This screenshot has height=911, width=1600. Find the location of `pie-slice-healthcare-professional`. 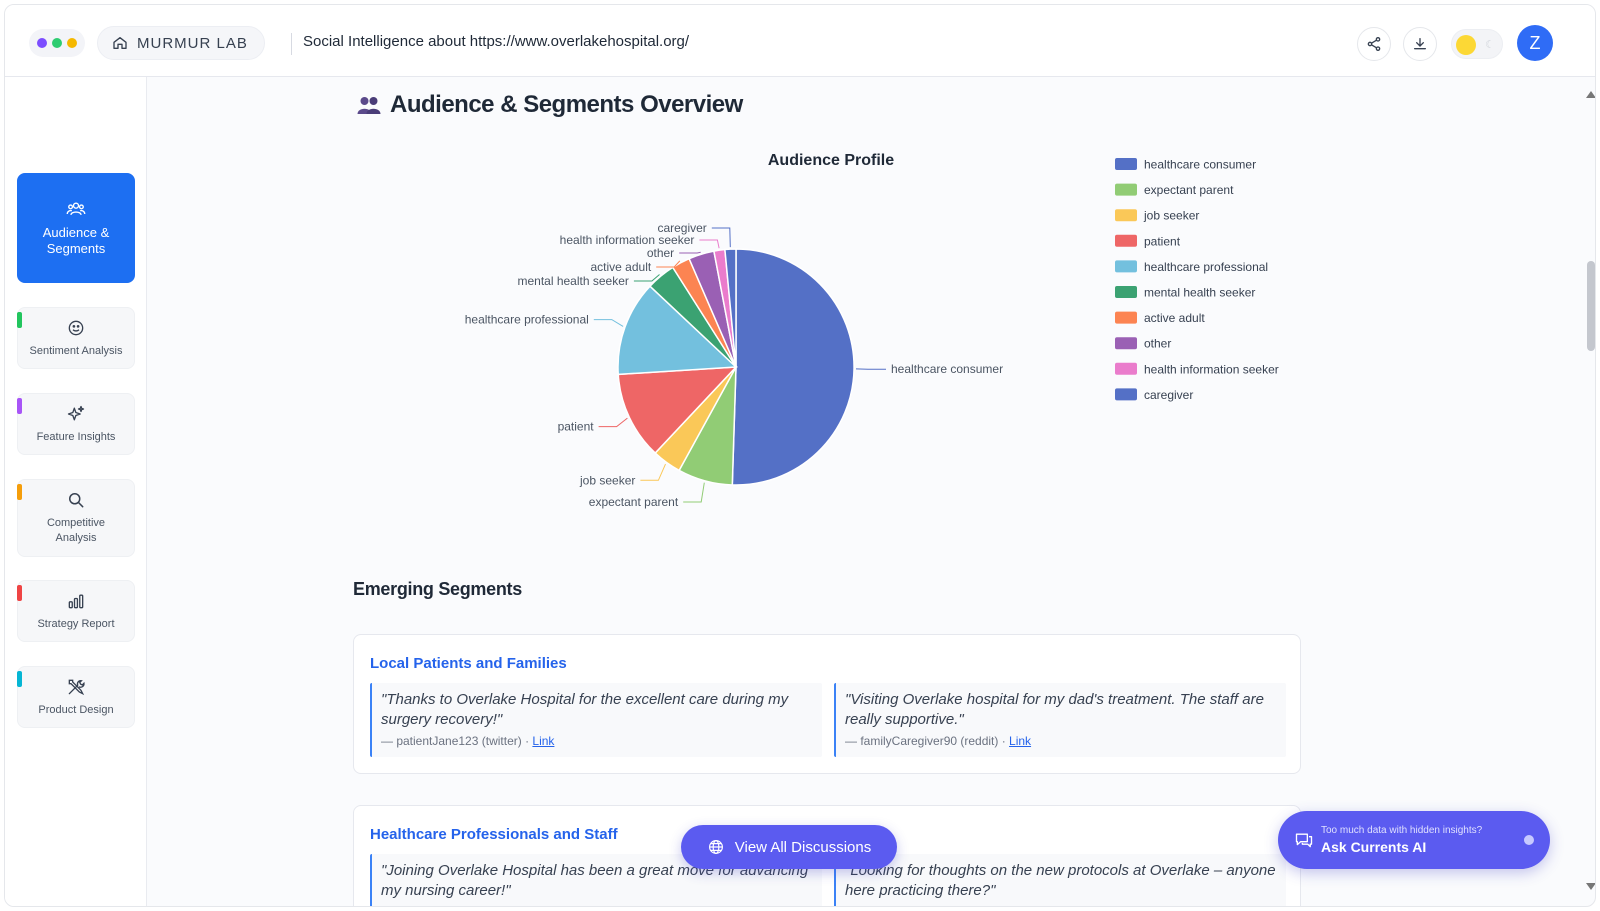

pie-slice-healthcare-professional is located at coordinates (677, 330).